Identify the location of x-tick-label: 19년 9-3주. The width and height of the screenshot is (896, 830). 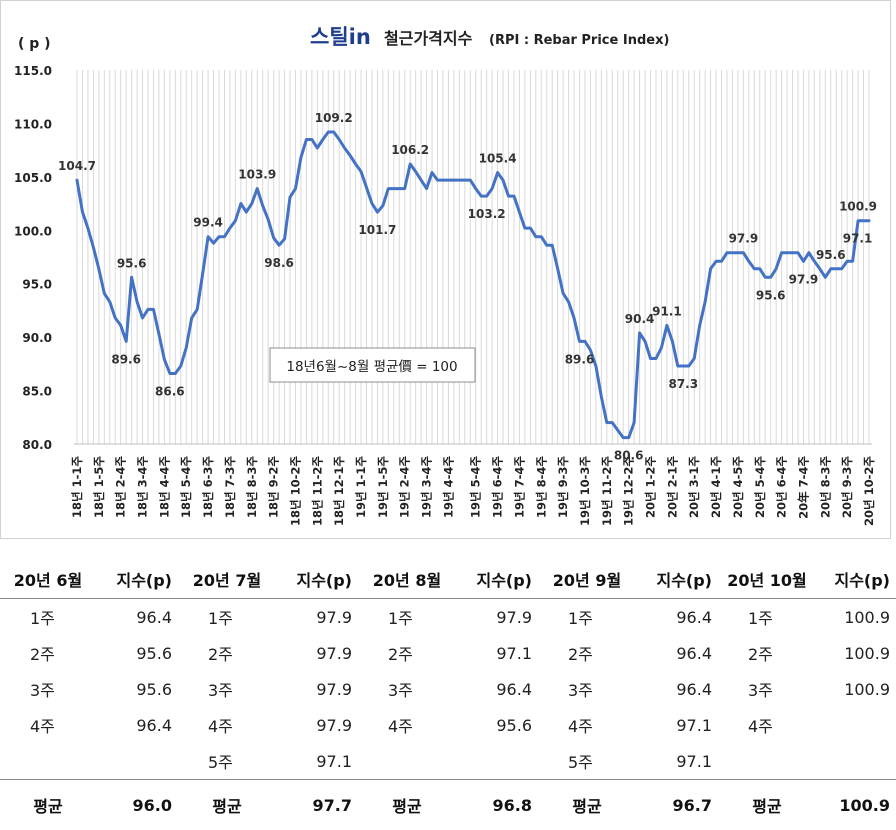
(563, 487).